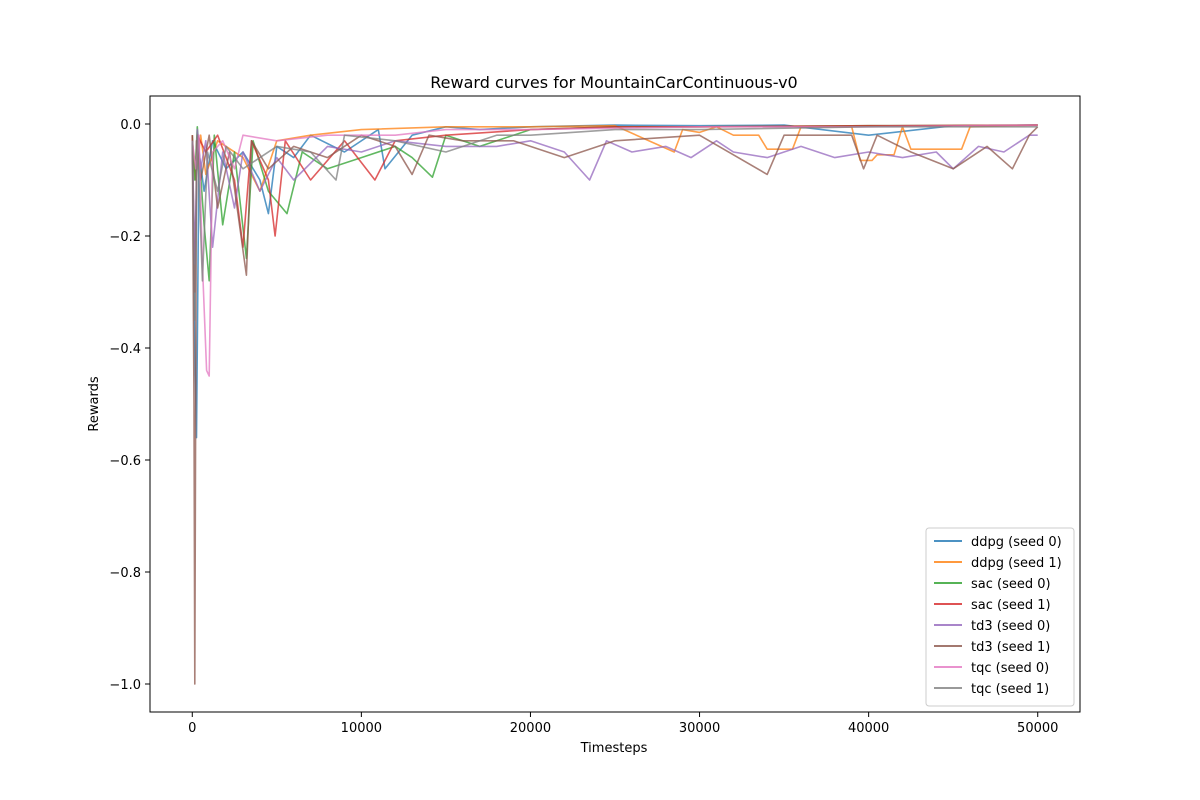  I want to click on legend-label: sac (seed 1), so click(1011, 605).